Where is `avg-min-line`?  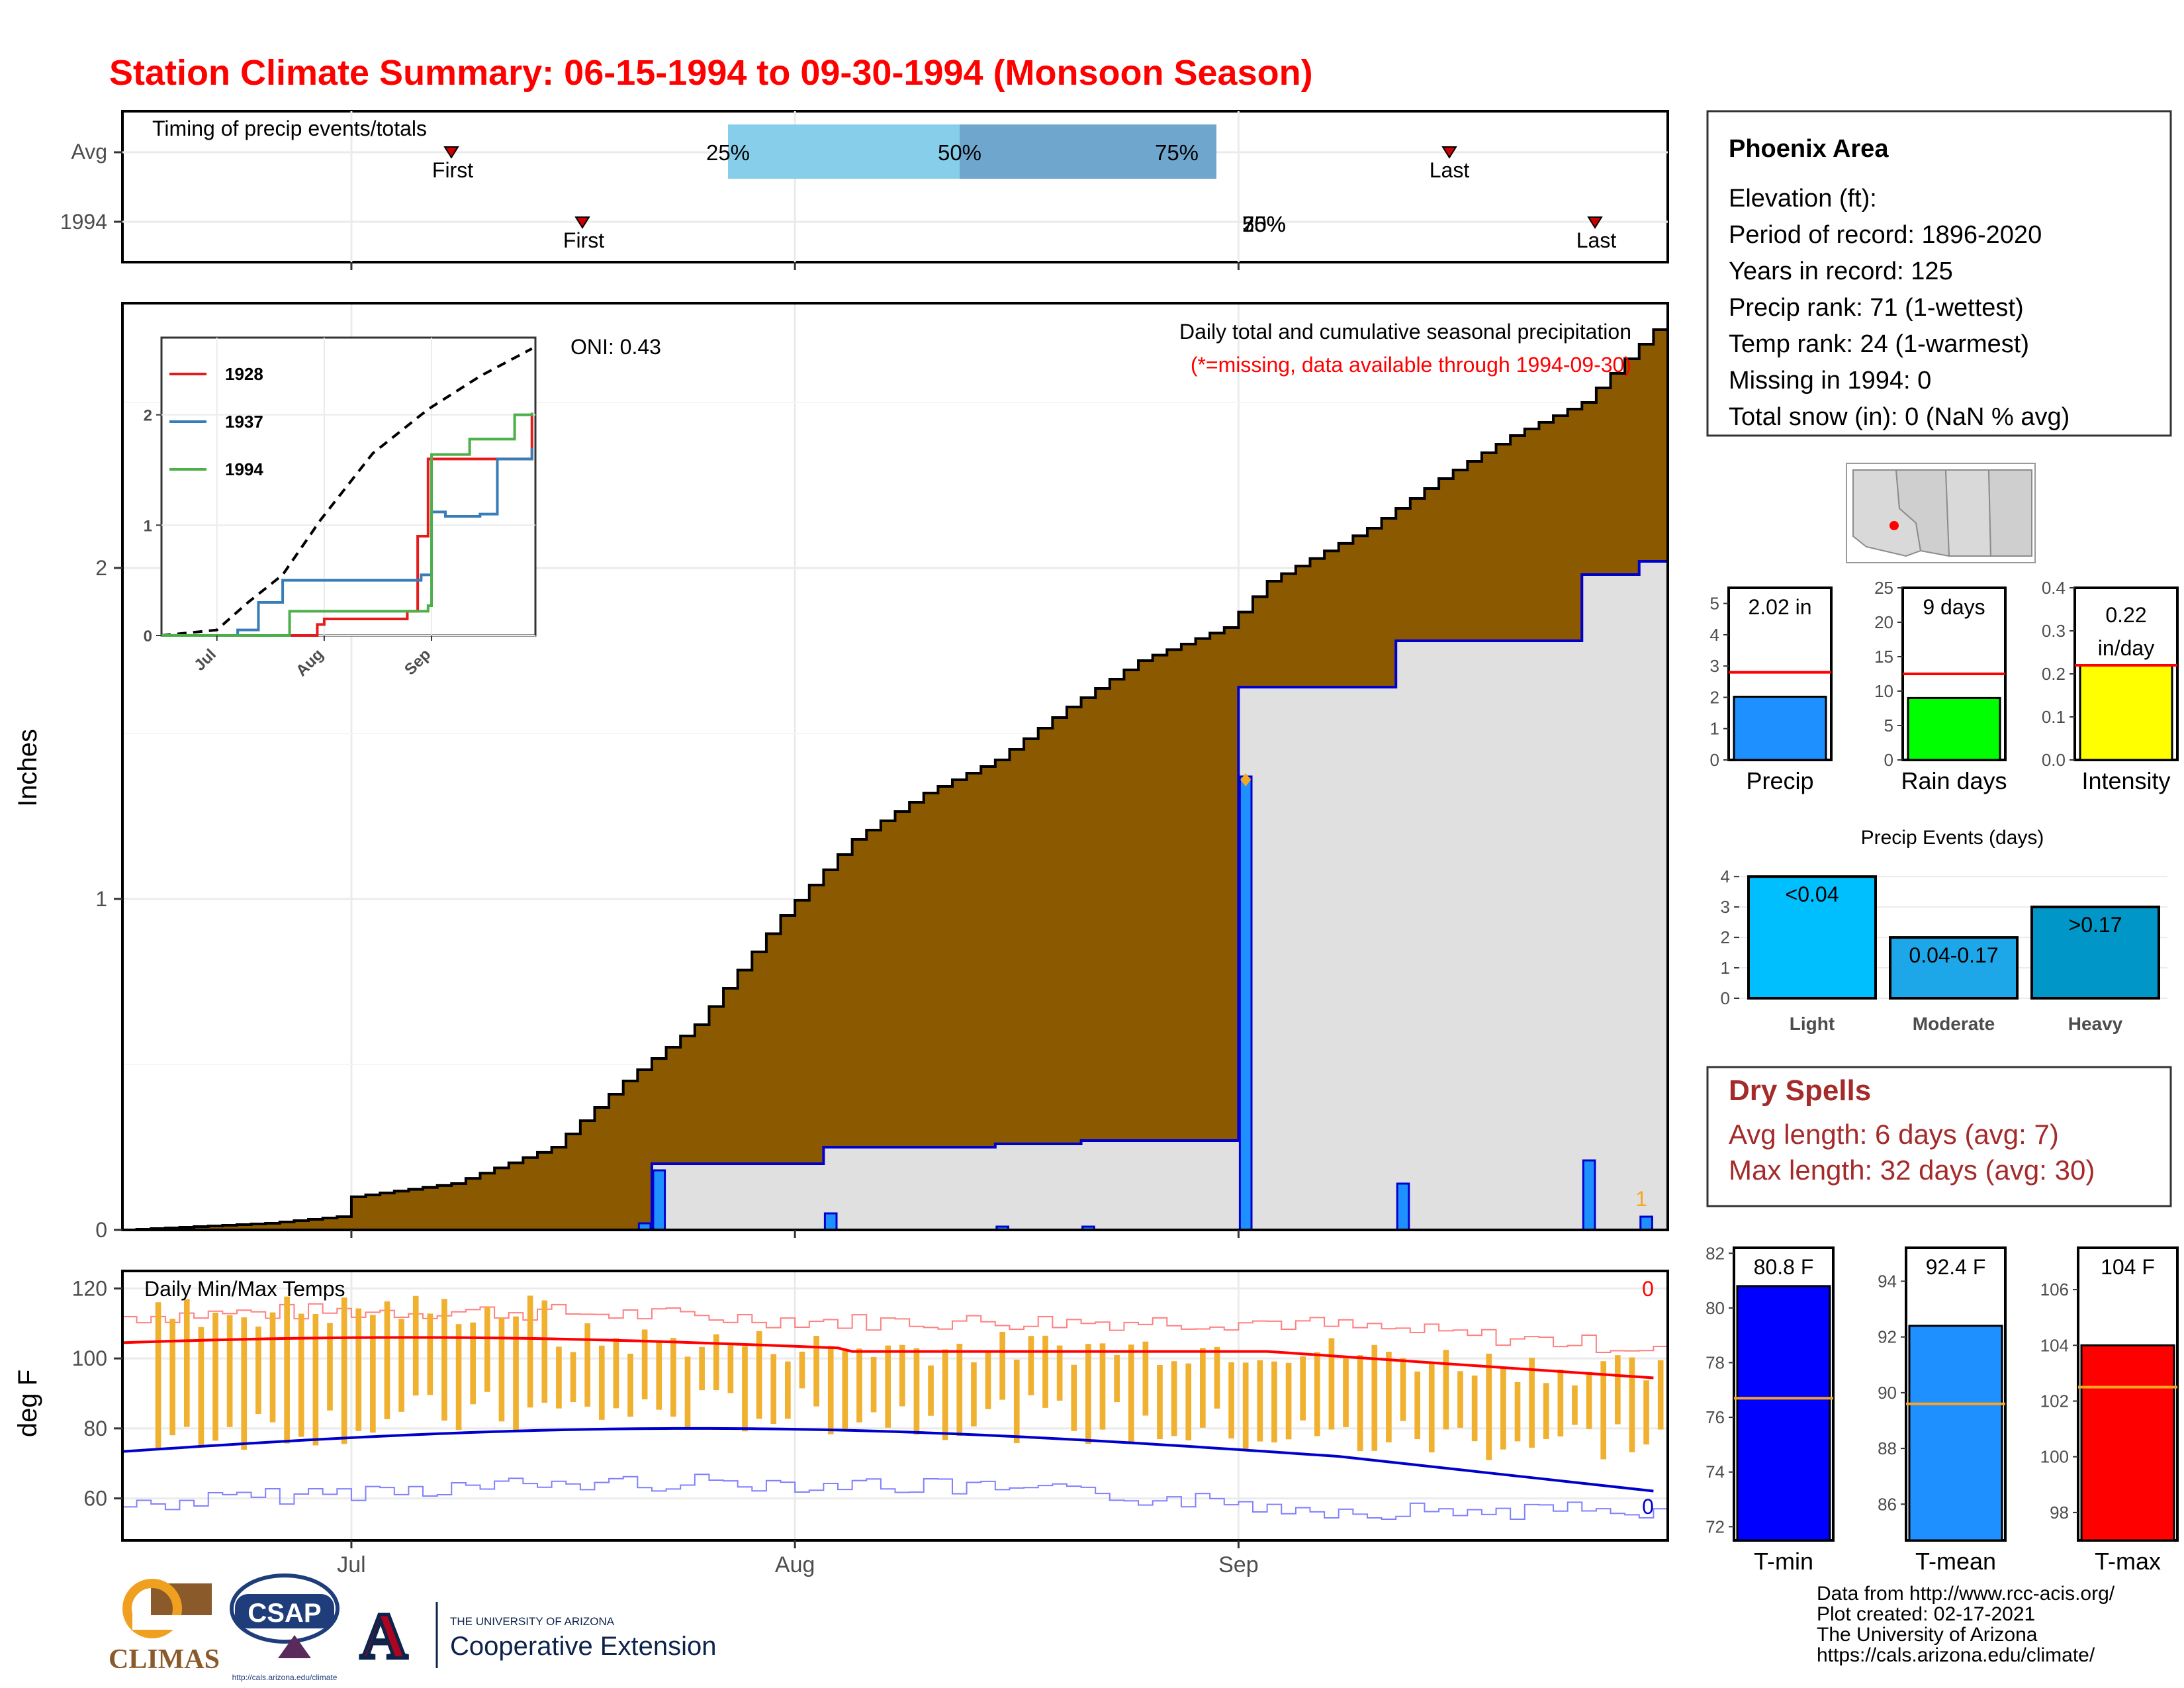 avg-min-line is located at coordinates (888, 1460).